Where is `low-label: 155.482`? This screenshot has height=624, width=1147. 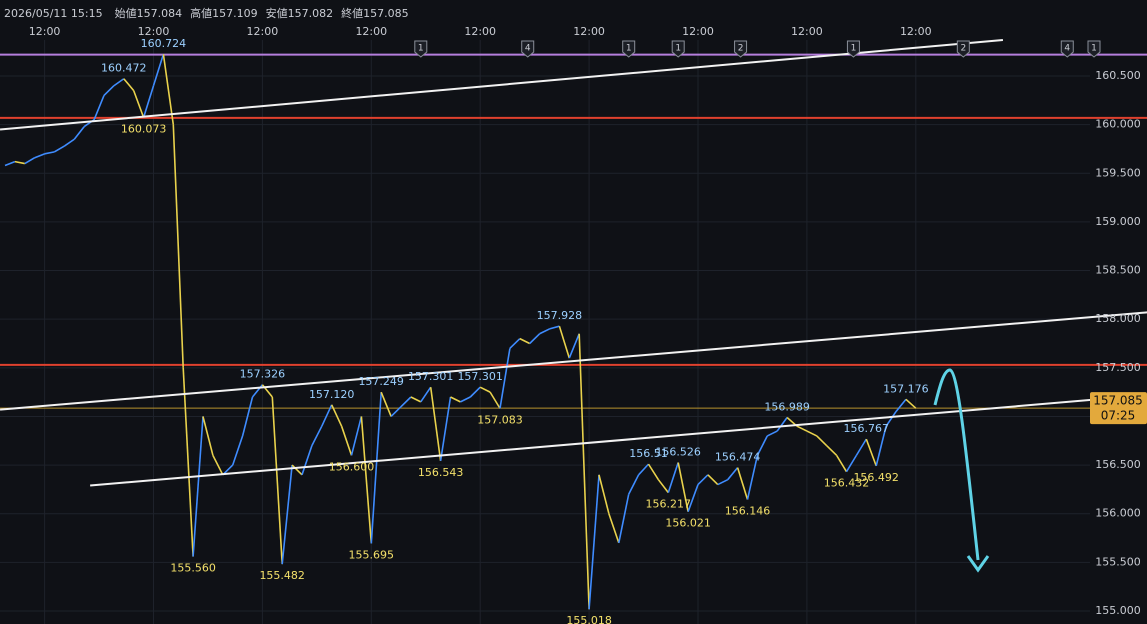 low-label: 155.482 is located at coordinates (282, 575).